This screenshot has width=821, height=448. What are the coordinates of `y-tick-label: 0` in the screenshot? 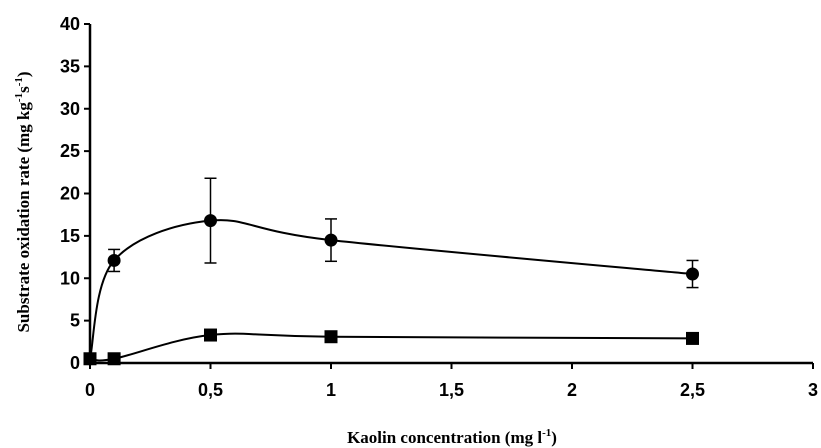 It's located at (75, 363).